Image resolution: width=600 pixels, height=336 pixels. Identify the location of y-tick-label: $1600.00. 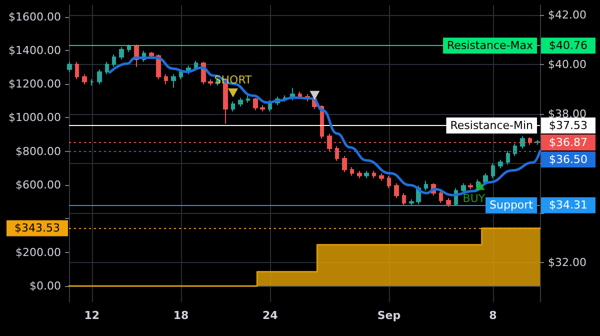
(34, 17).